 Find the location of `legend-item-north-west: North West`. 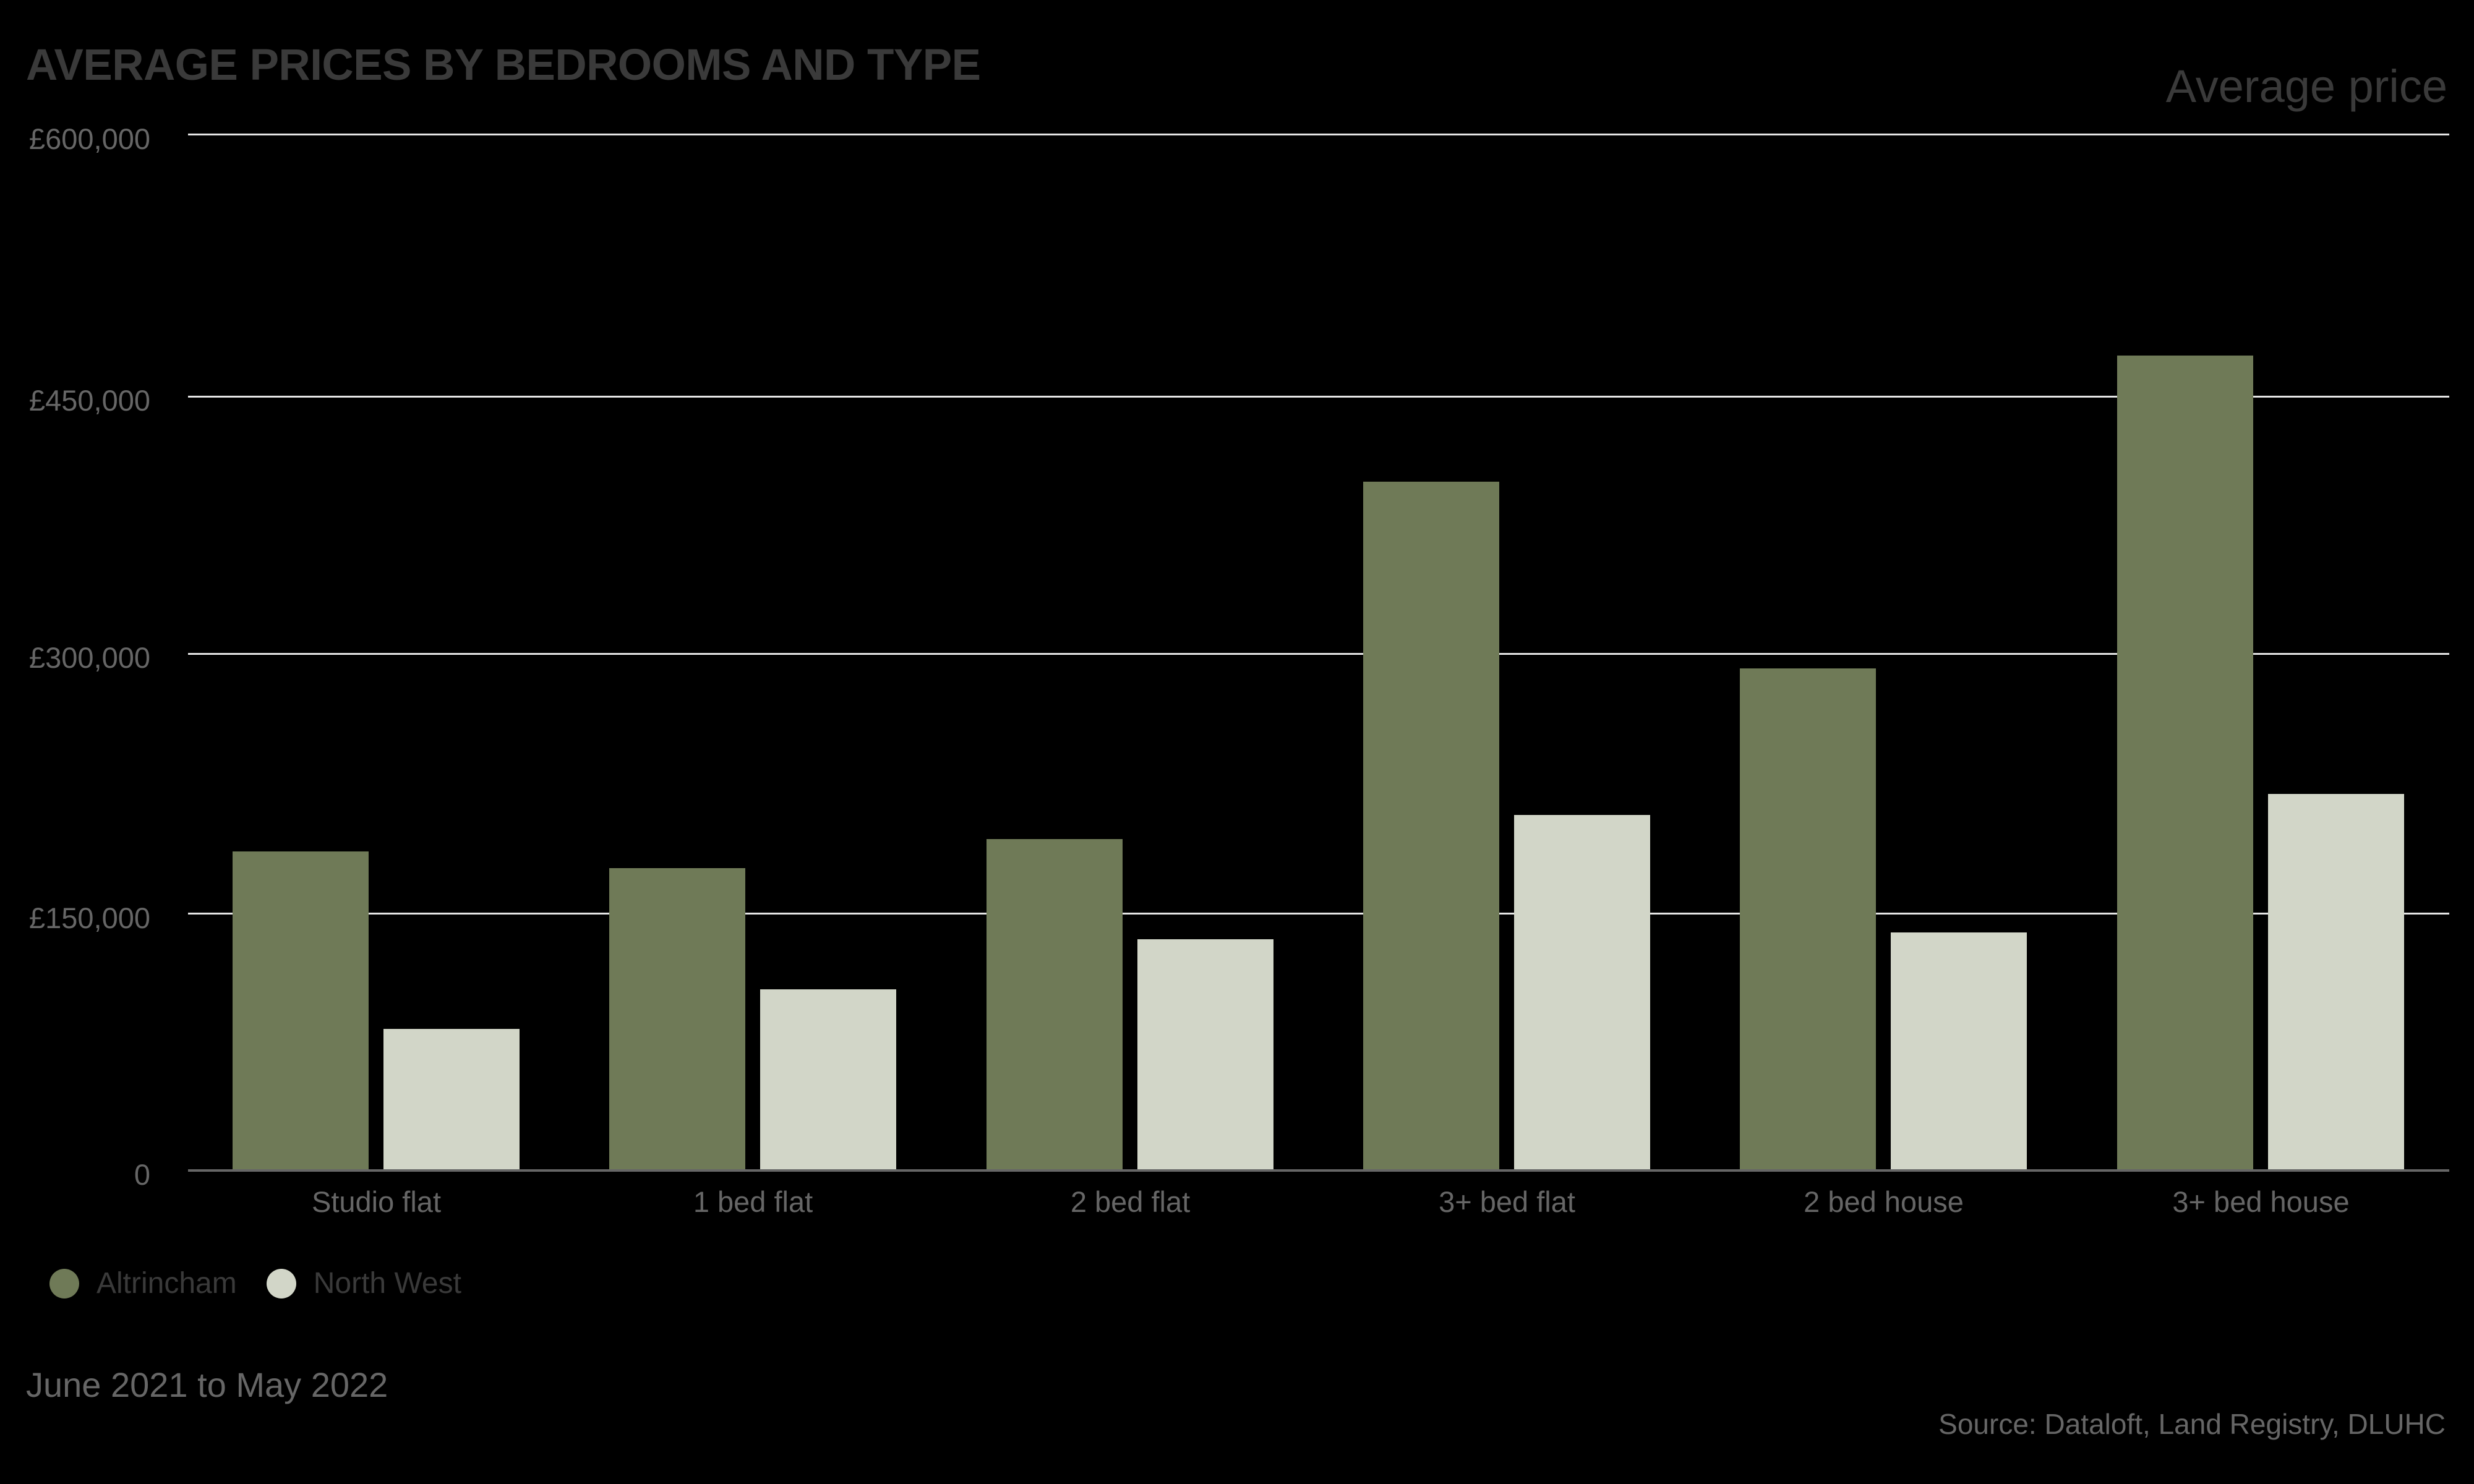

legend-item-north-west: North West is located at coordinates (364, 1283).